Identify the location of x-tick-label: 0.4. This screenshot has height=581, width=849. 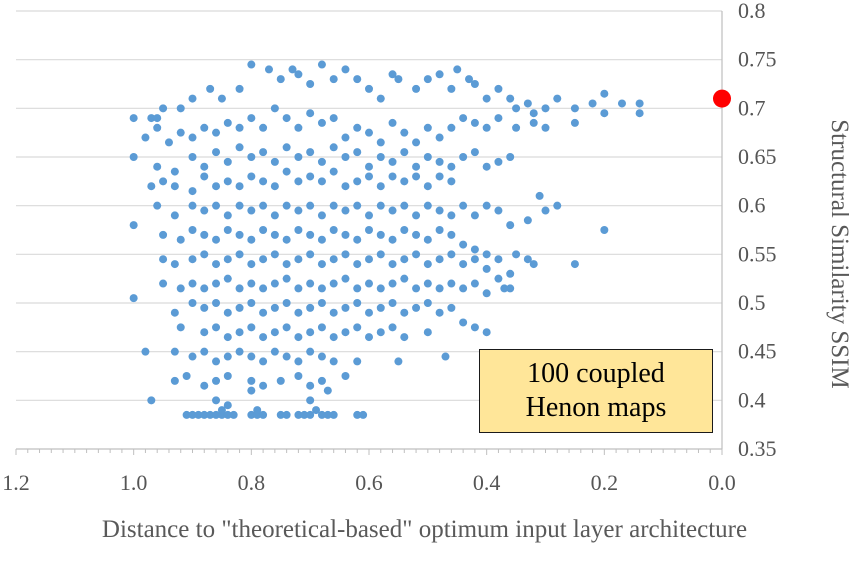
(487, 482).